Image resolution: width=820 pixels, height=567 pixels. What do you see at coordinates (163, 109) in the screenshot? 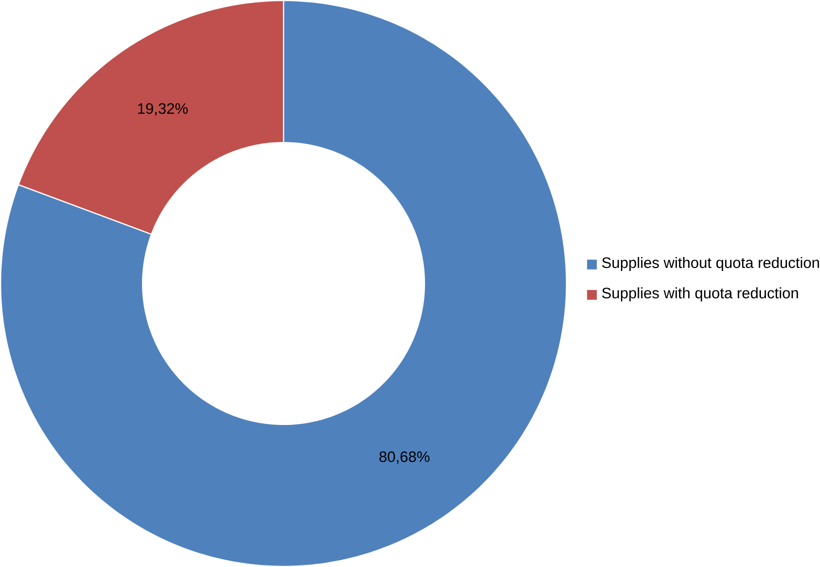
I see `data-label: 19,32%` at bounding box center [163, 109].